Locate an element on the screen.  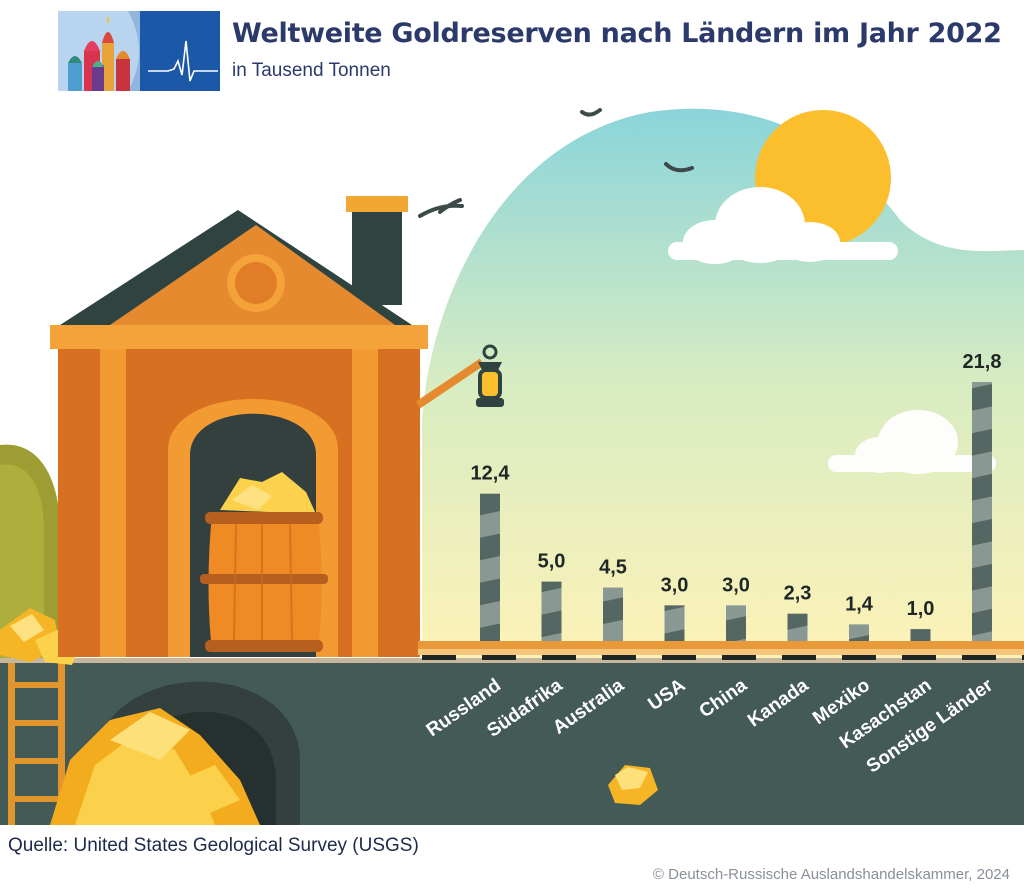
bar-südafrika is located at coordinates (551, 611).